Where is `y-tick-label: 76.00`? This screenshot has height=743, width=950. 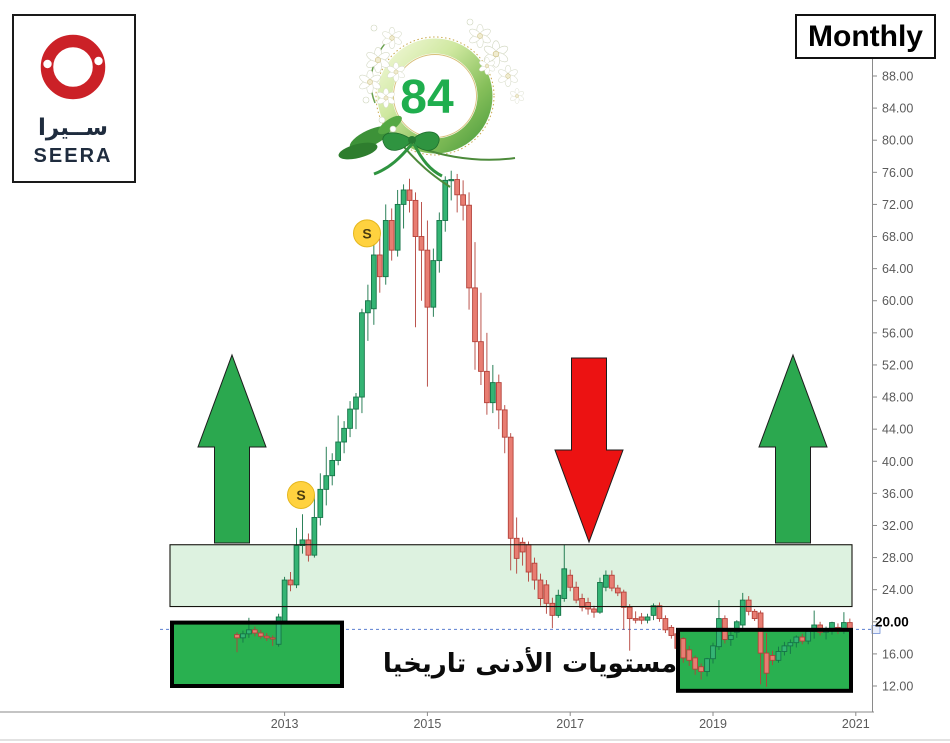 y-tick-label: 76.00 is located at coordinates (897, 173).